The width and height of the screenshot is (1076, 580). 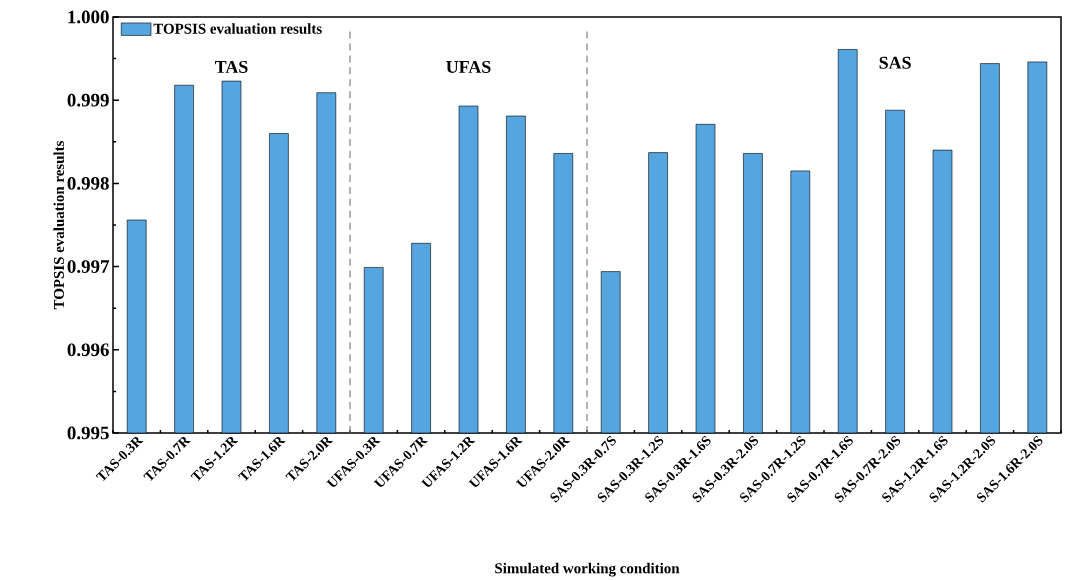 I want to click on y-tick-label: 0.999, so click(x=88, y=100).